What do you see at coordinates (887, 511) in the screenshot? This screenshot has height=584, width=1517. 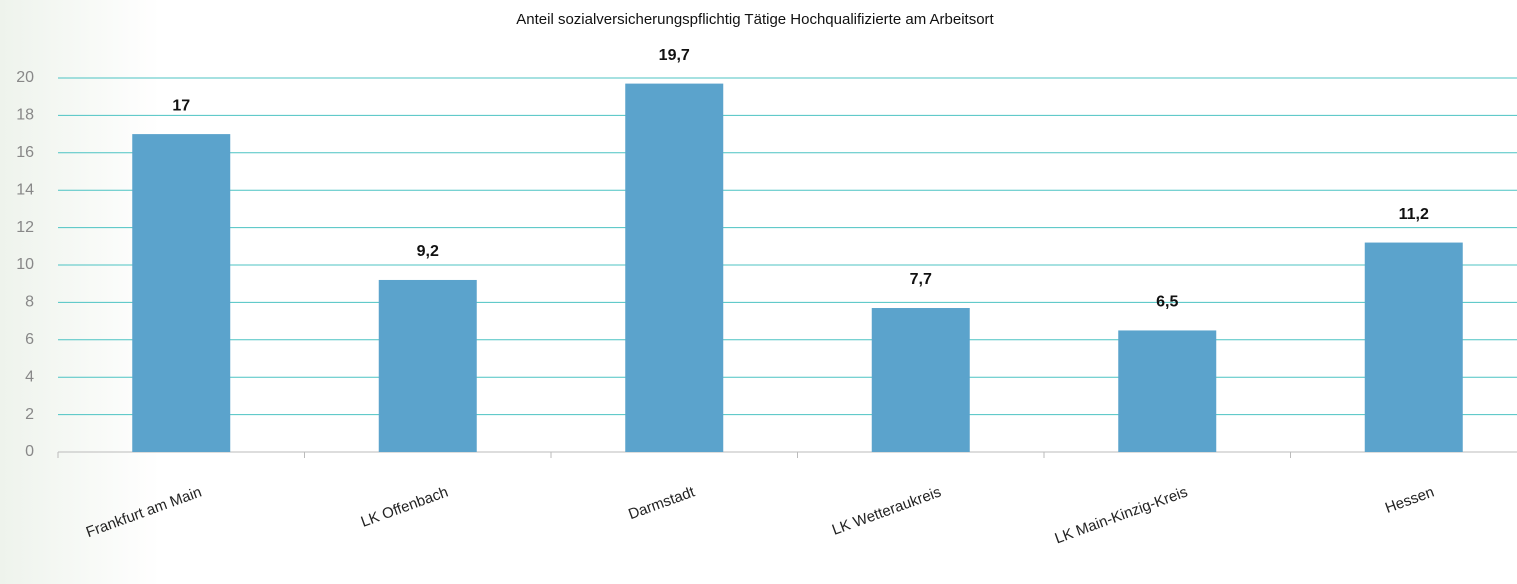 I see `x-tick-label: LK Wetteraukreis` at bounding box center [887, 511].